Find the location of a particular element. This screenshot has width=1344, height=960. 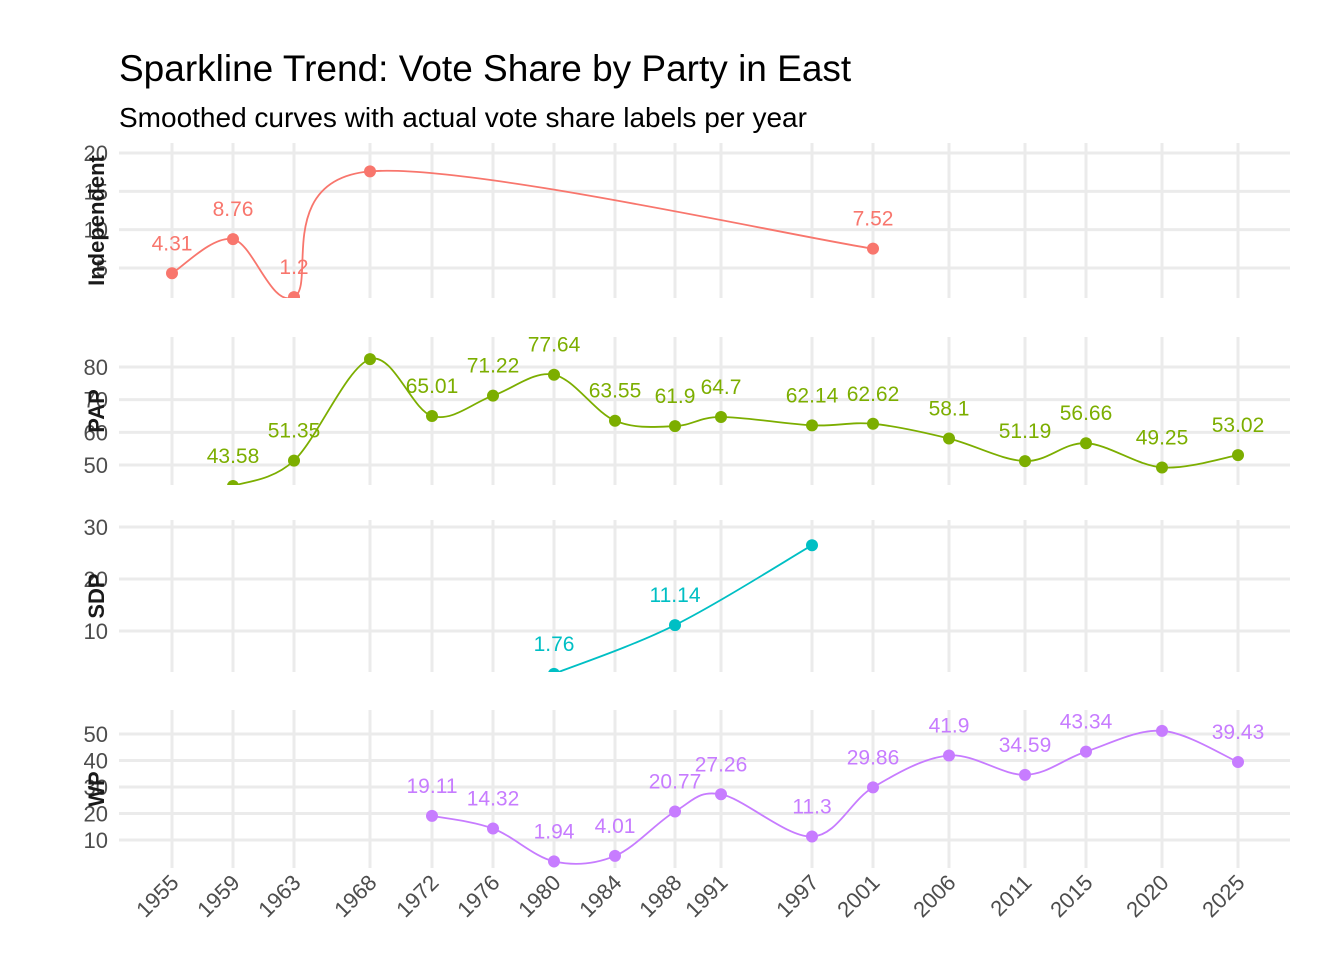

data-label: 19.11 is located at coordinates (432, 786).